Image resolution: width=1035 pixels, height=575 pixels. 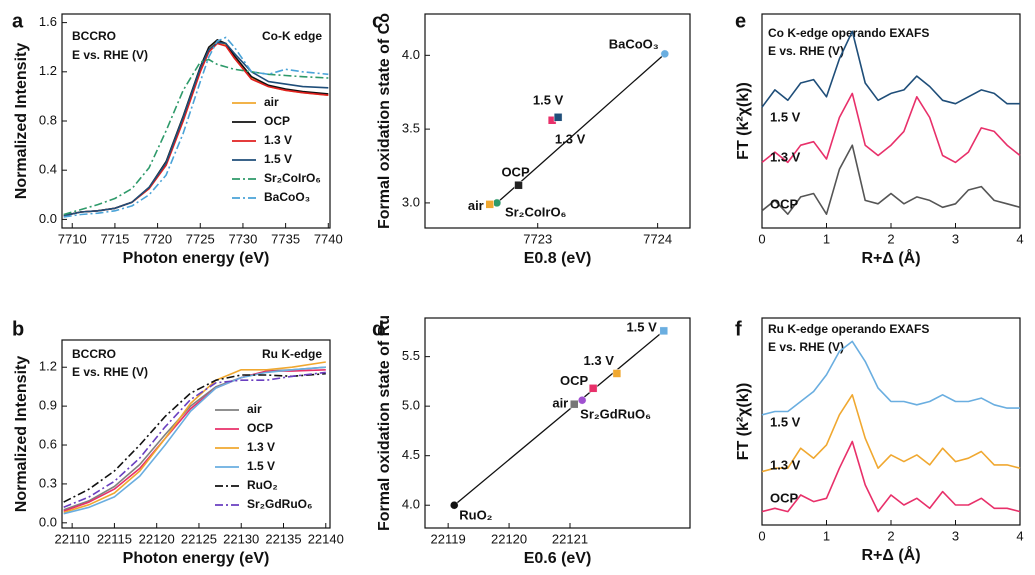 I want to click on annotation: Ru K-edge, so click(x=292, y=354).